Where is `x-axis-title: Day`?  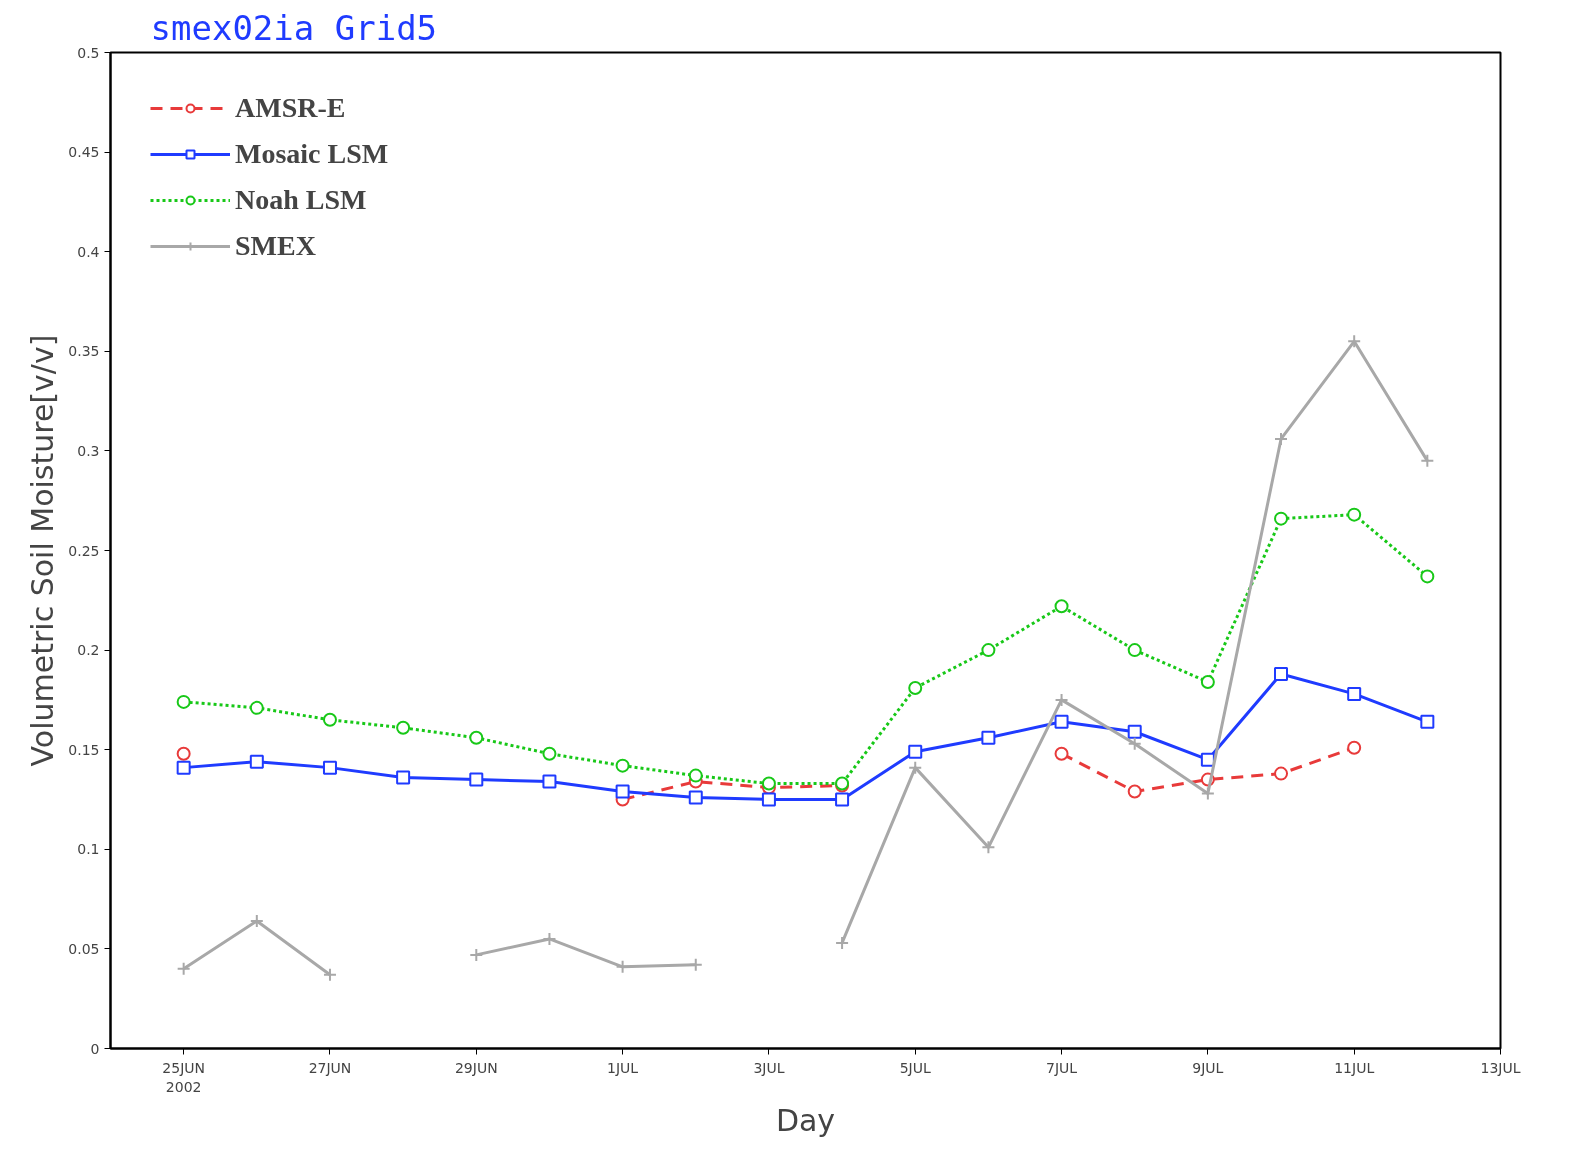
x-axis-title: Day is located at coordinates (805, 1120).